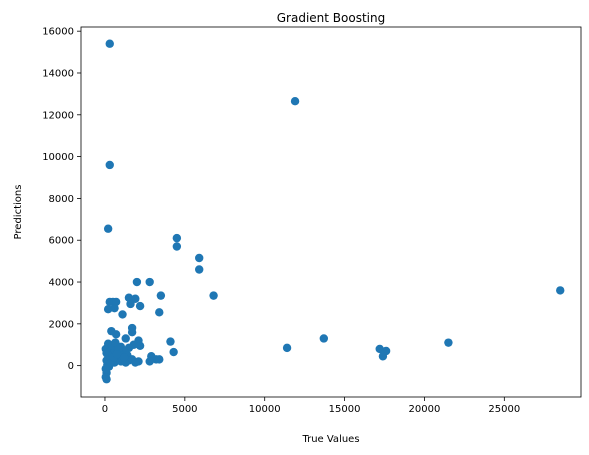  What do you see at coordinates (18, 212) in the screenshot?
I see `y-axis-label: Predictions` at bounding box center [18, 212].